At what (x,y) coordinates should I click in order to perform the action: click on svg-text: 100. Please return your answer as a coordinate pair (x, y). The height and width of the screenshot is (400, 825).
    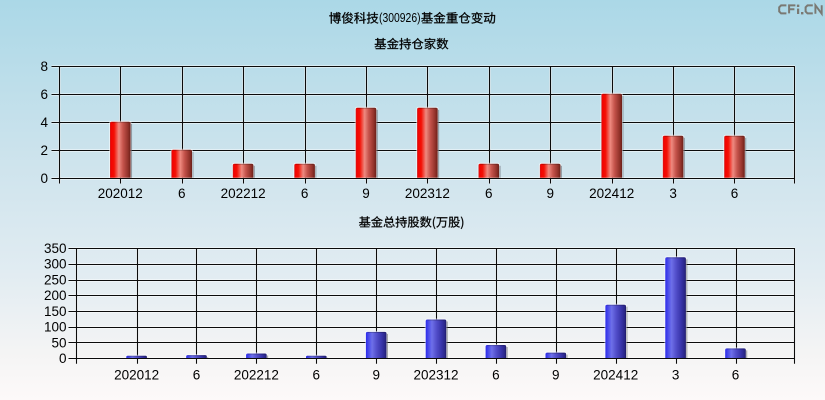
    Looking at the image, I should click on (55, 327).